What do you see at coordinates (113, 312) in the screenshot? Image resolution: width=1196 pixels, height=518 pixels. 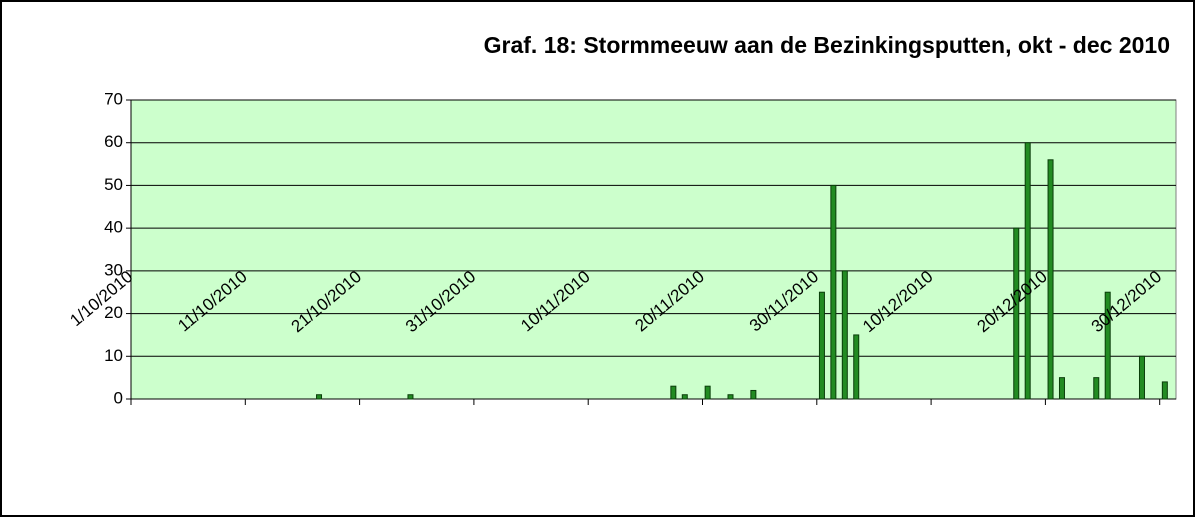 I see `y-tick-label: 20` at bounding box center [113, 312].